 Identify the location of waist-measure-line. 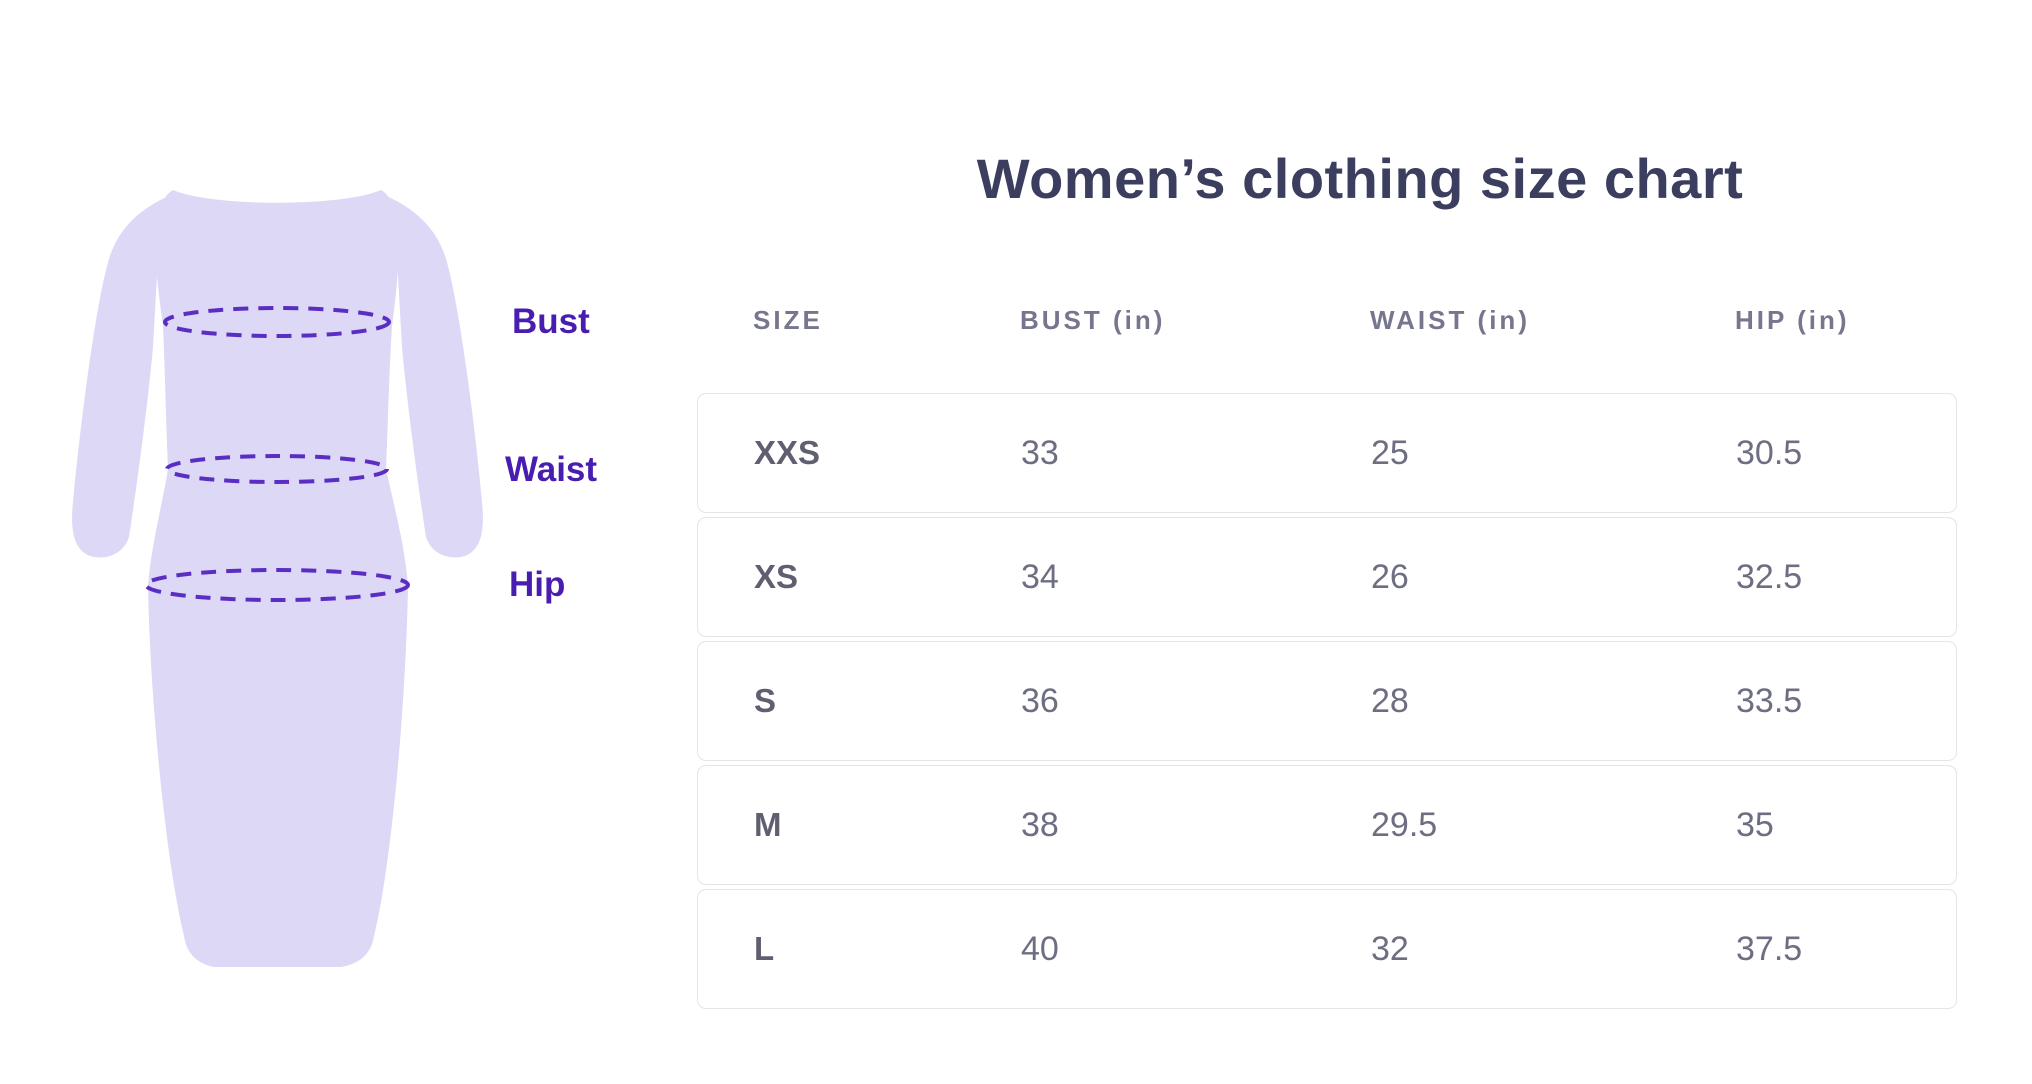
(277, 469).